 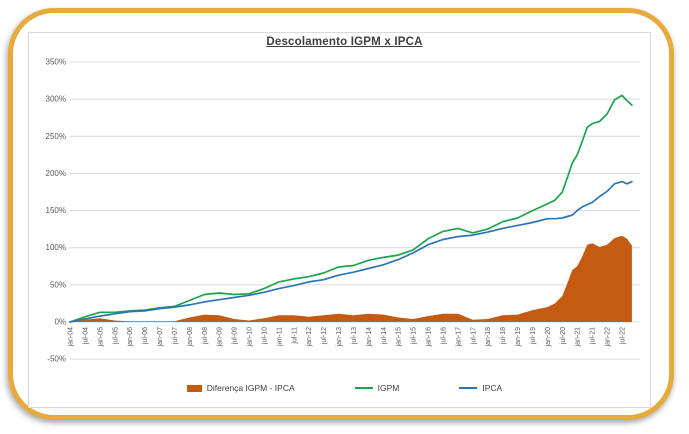 What do you see at coordinates (279, 337) in the screenshot?
I see `x-axis-tick-label: jan-11` at bounding box center [279, 337].